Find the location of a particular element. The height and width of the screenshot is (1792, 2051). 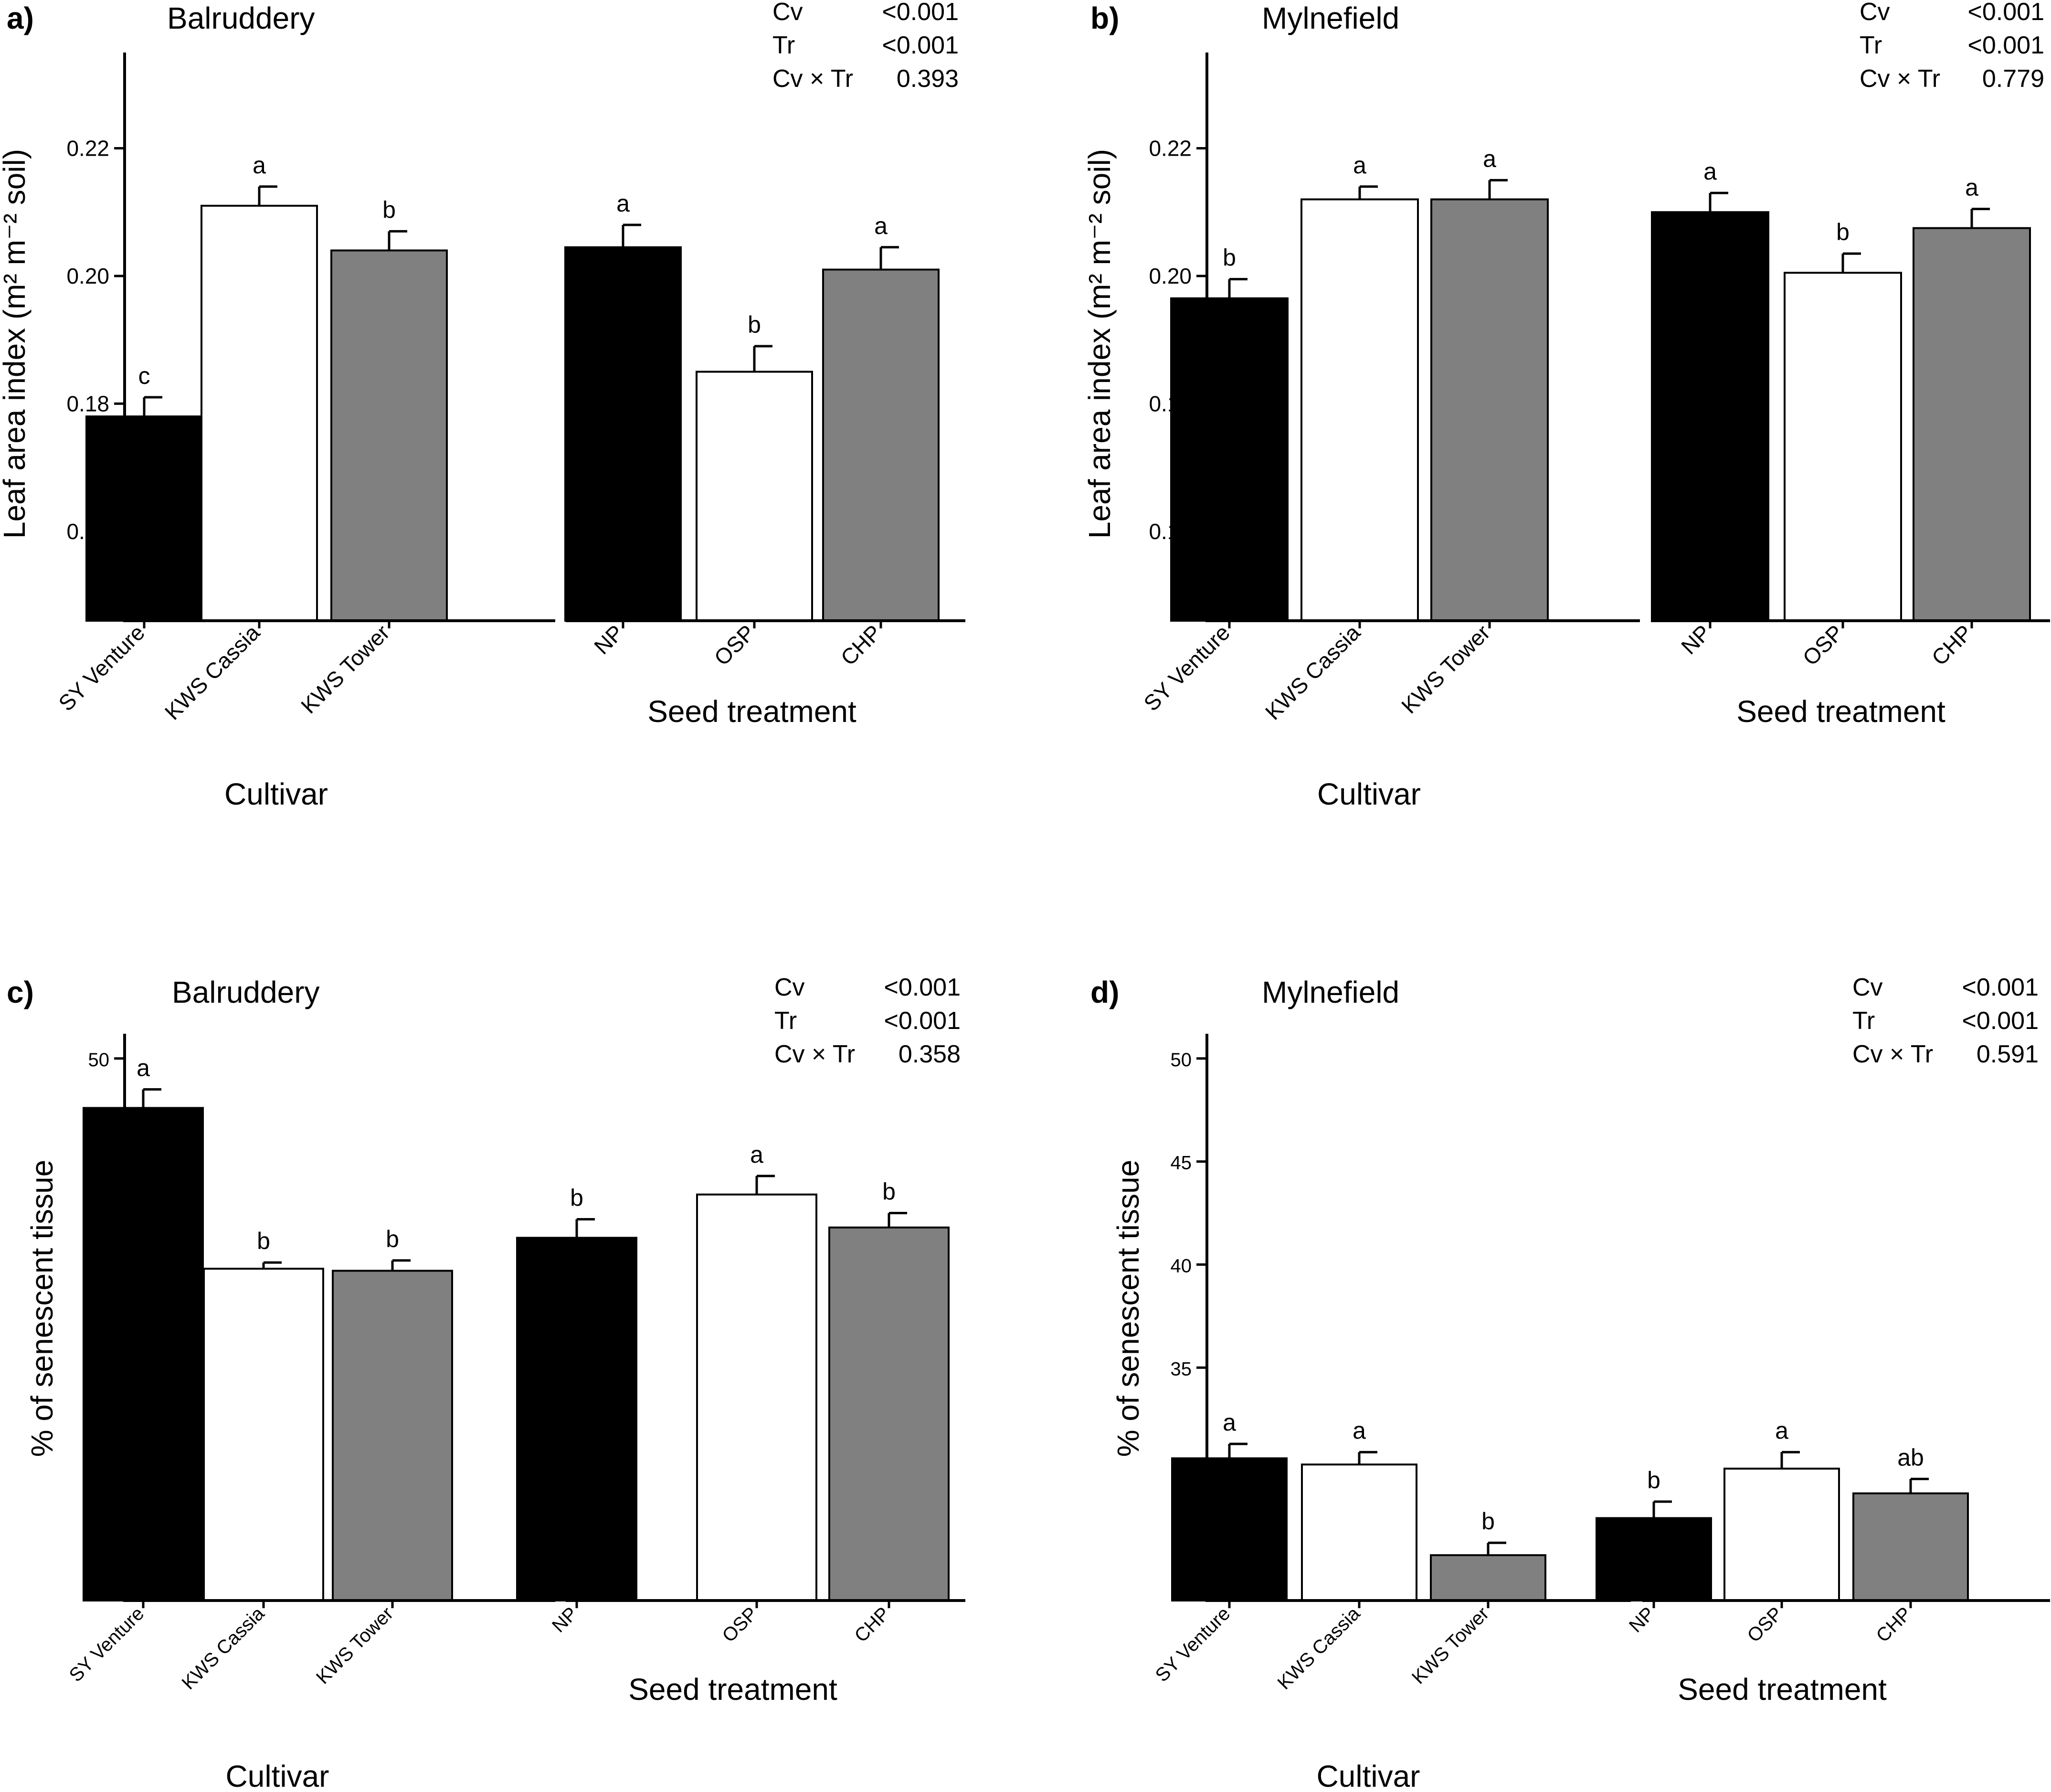

y-tick-label: 0.22 is located at coordinates (87, 148).